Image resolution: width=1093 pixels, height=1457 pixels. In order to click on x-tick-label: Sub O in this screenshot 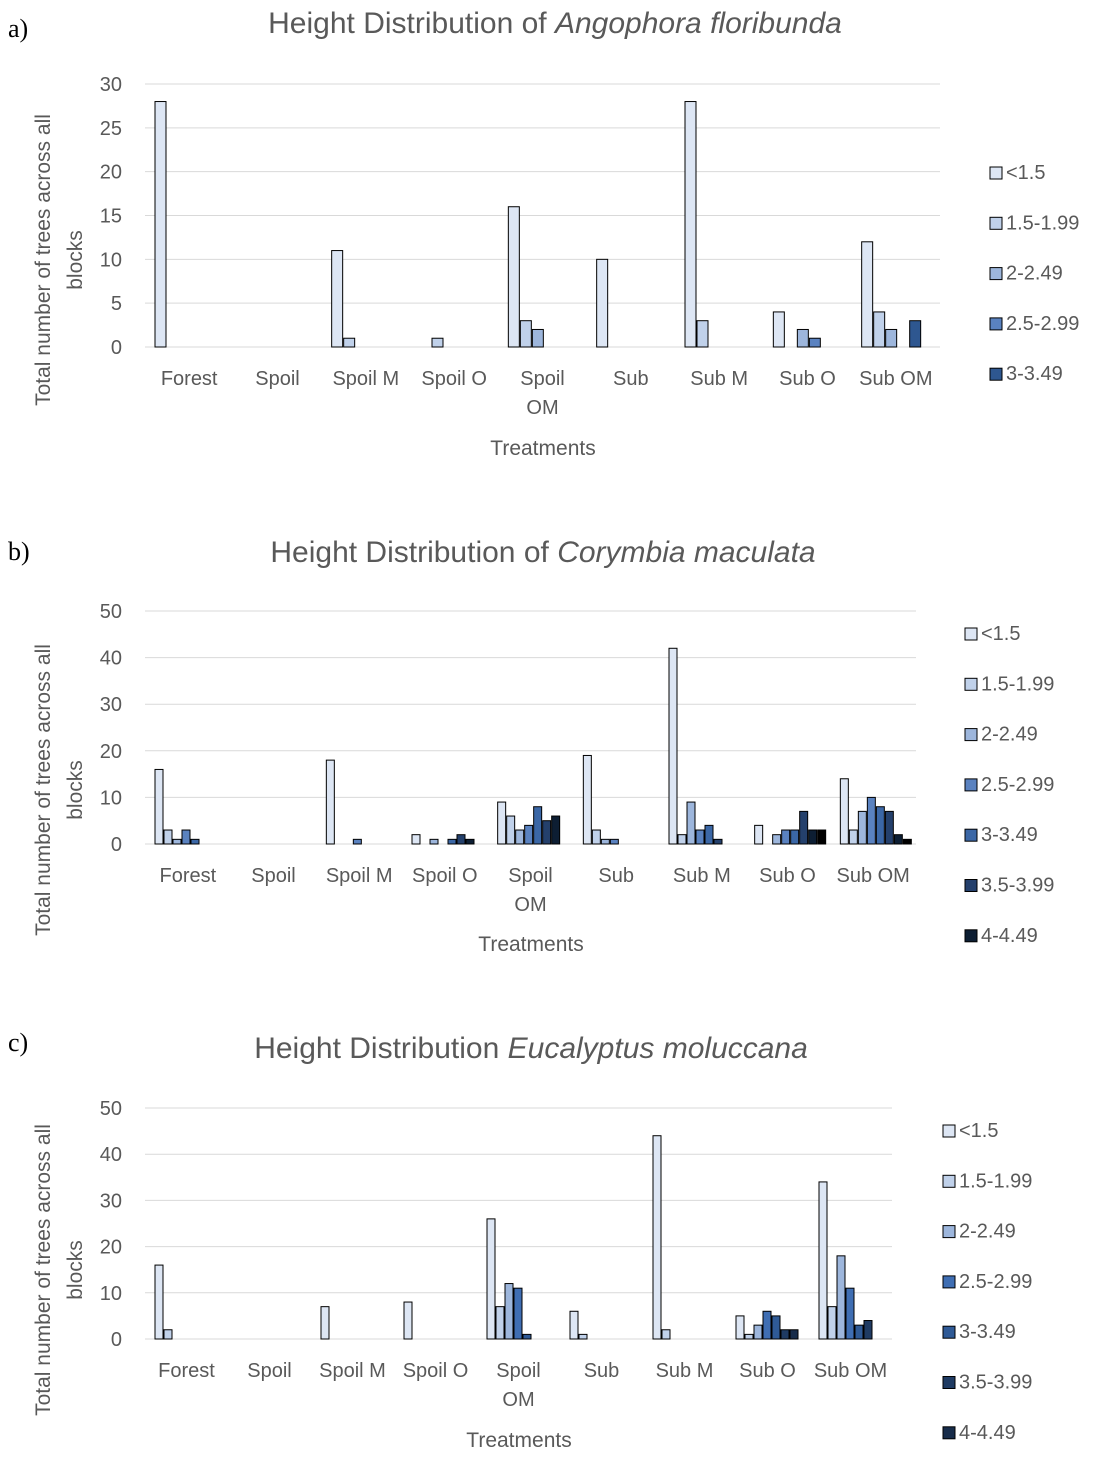, I will do `click(787, 876)`.